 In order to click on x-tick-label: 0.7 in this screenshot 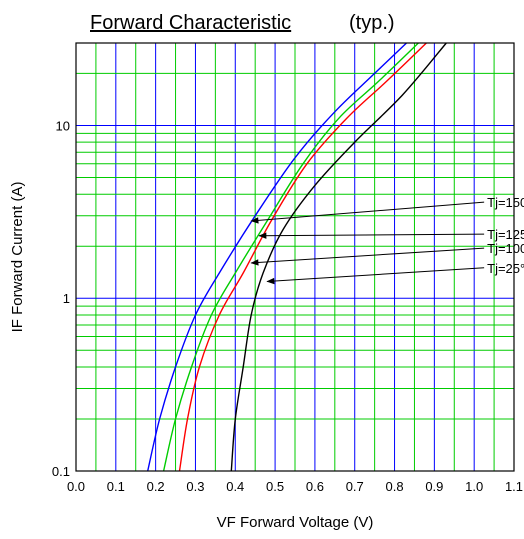, I will do `click(355, 486)`.